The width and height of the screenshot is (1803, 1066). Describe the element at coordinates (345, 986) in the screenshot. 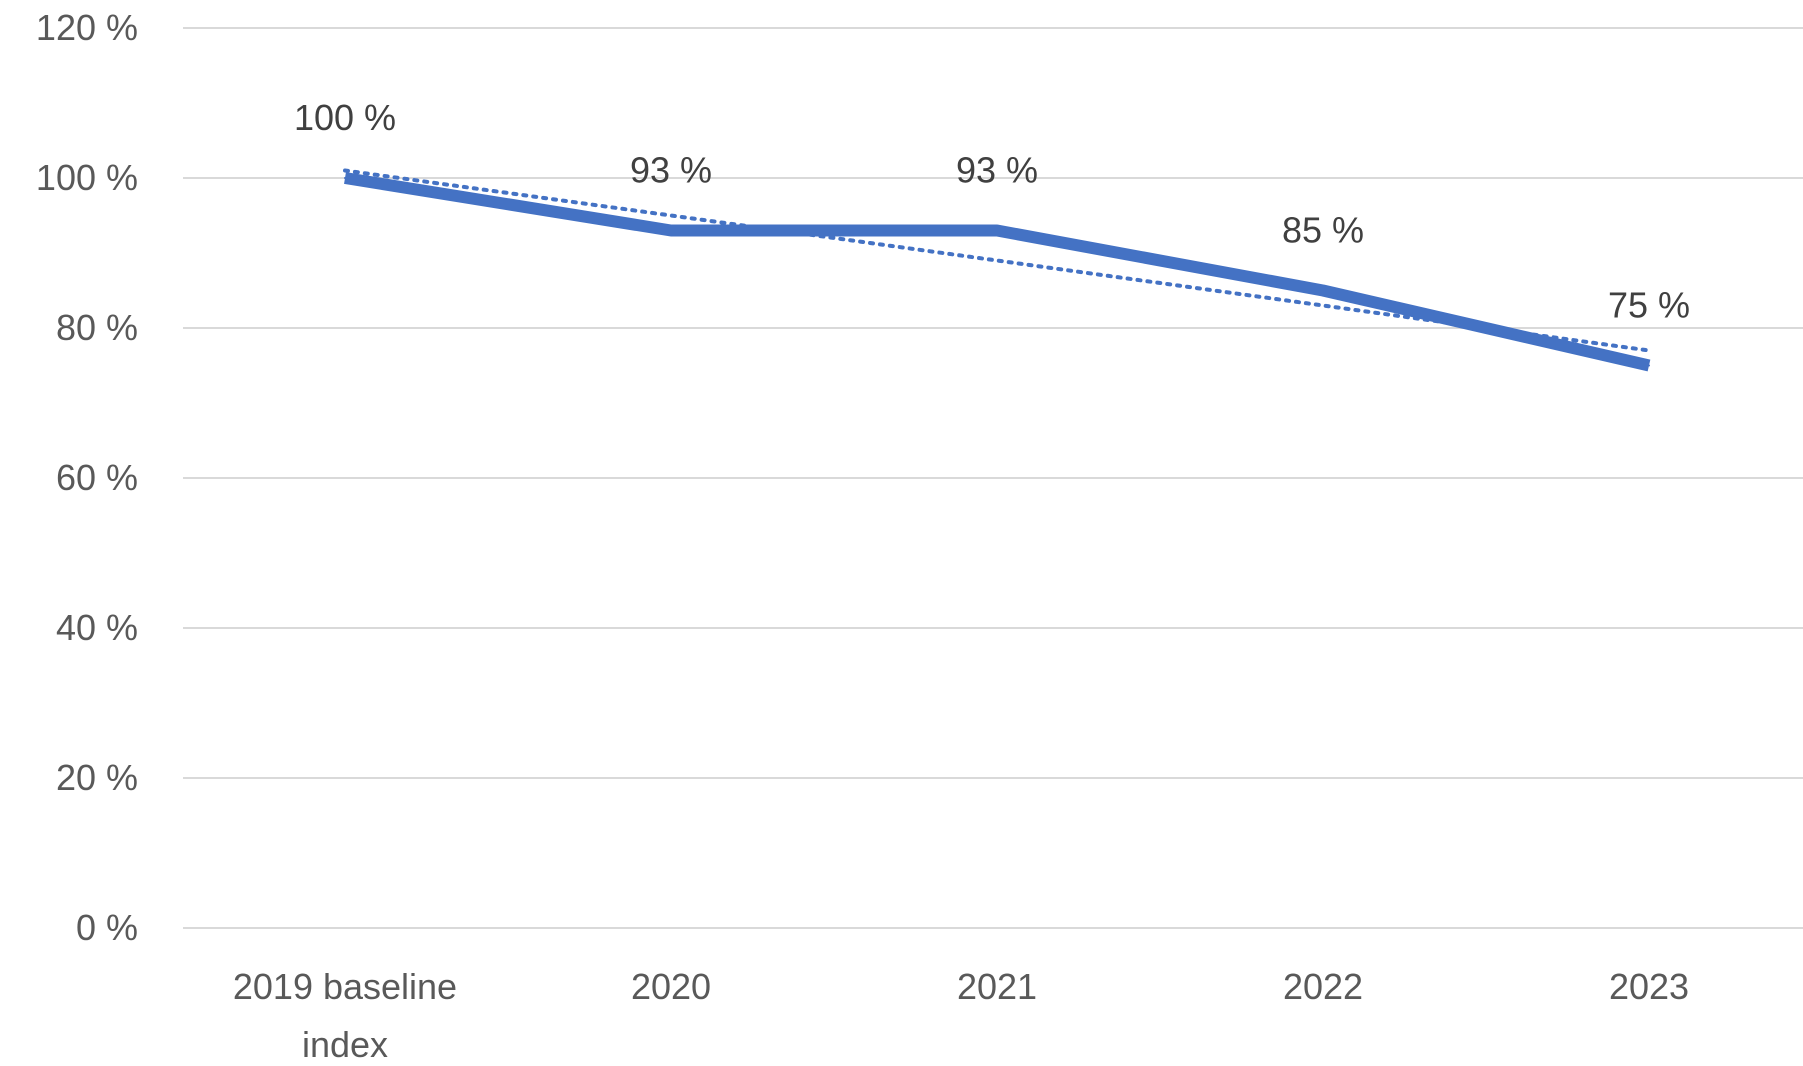

I see `x-tick-label-line: 2019 baseline` at that location.